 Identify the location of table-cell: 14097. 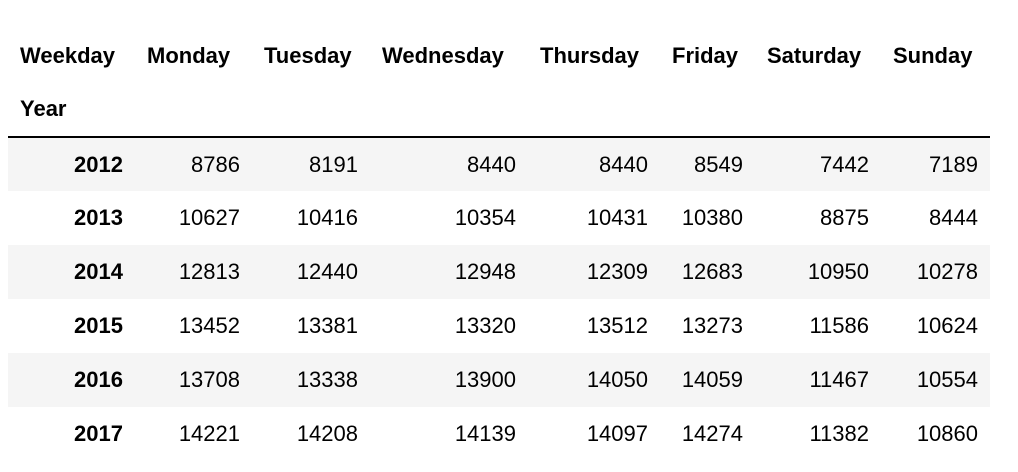
(617, 433).